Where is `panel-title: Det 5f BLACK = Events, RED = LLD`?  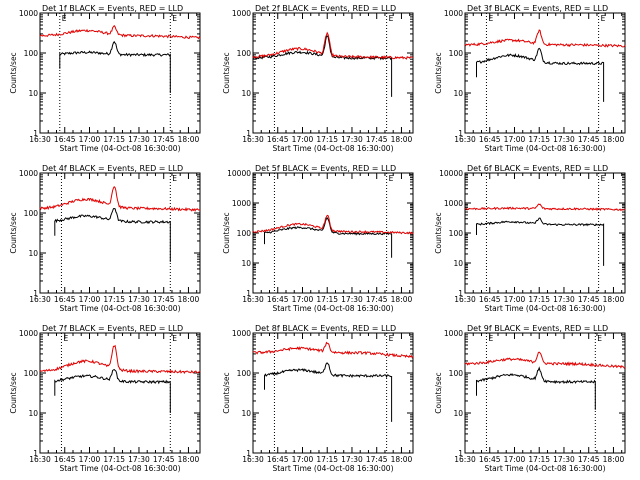 panel-title: Det 5f BLACK = Events, RED = LLD is located at coordinates (325, 168).